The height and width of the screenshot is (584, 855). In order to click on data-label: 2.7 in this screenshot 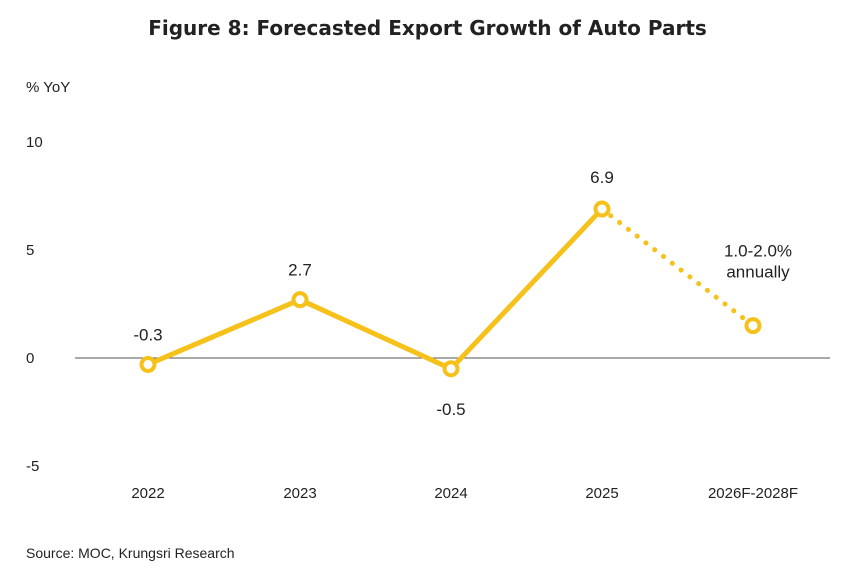, I will do `click(300, 270)`.